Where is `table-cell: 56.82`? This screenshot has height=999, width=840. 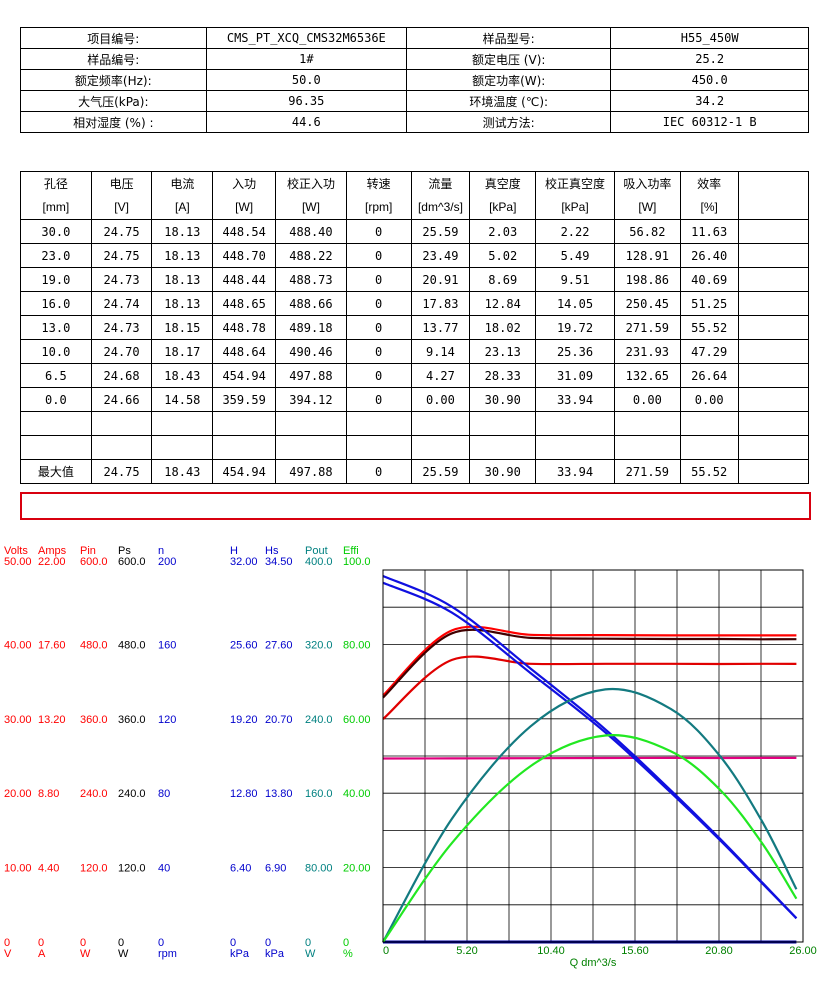
table-cell: 56.82 is located at coordinates (647, 231).